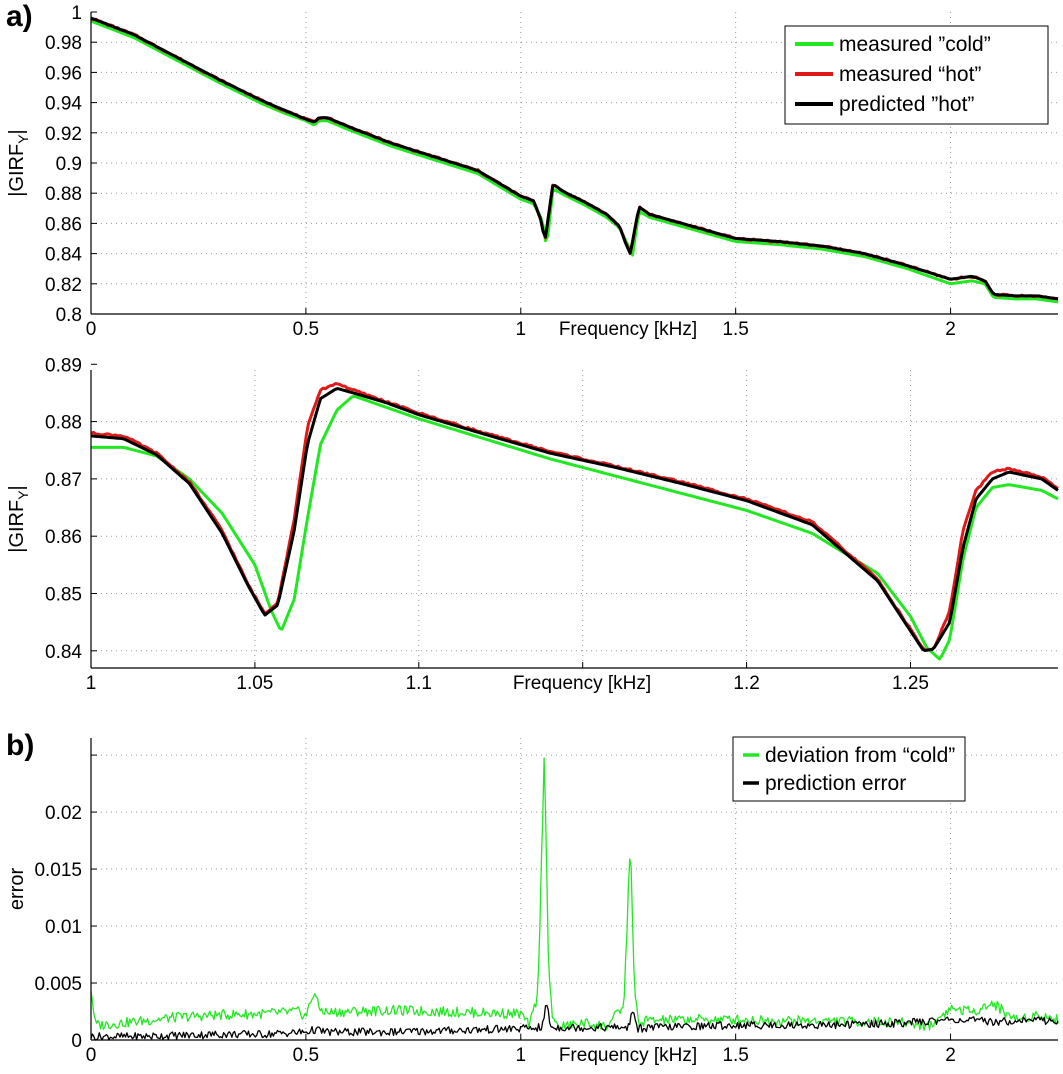  What do you see at coordinates (76, 1041) in the screenshot?
I see `y-tick-label: 0` at bounding box center [76, 1041].